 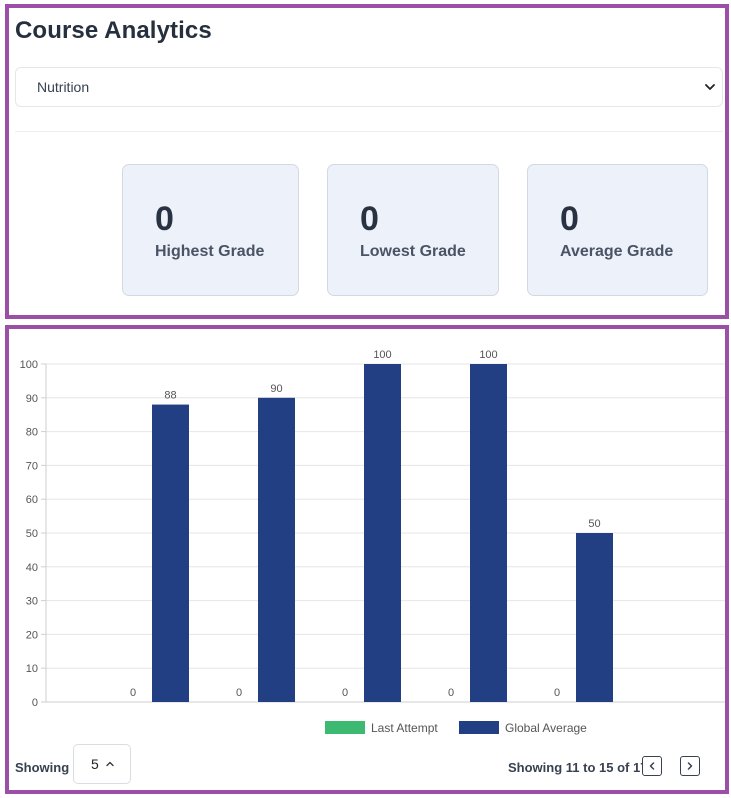 I want to click on pagination-range: Showing 11 to 15 of 17, so click(x=578, y=767).